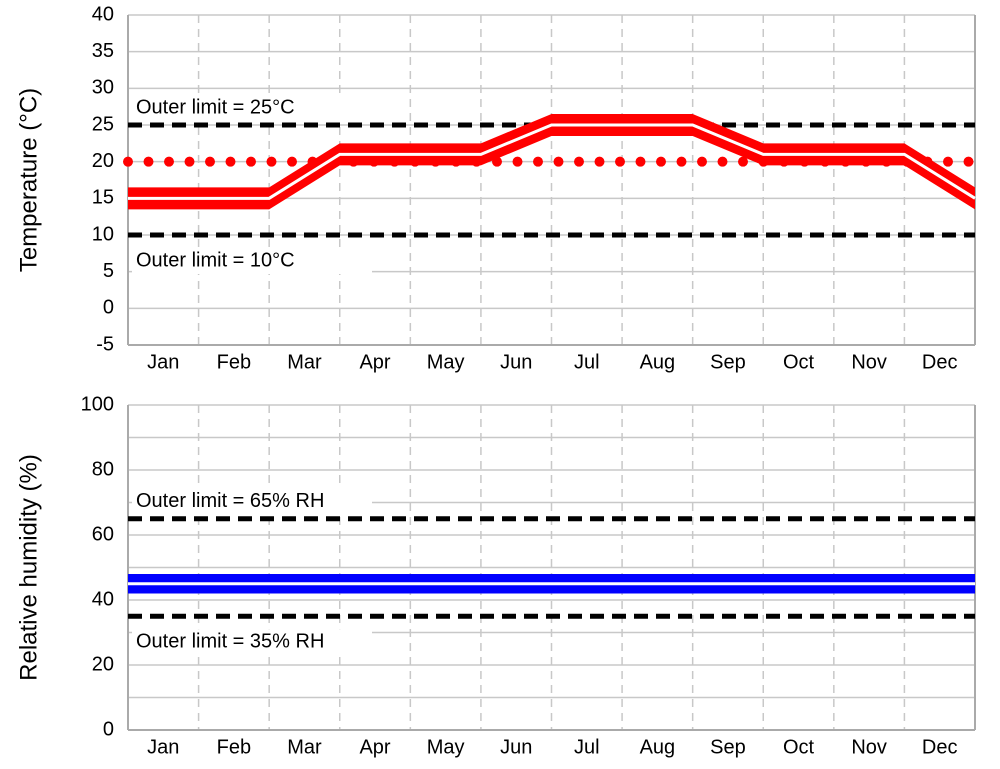  What do you see at coordinates (103, 198) in the screenshot?
I see `y-tick-label: 15` at bounding box center [103, 198].